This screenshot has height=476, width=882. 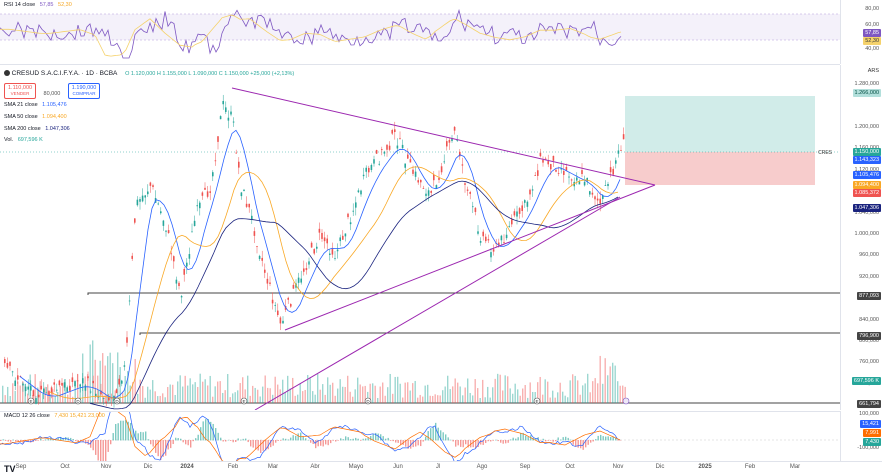 I want to click on time-label: Ago, so click(x=482, y=467).